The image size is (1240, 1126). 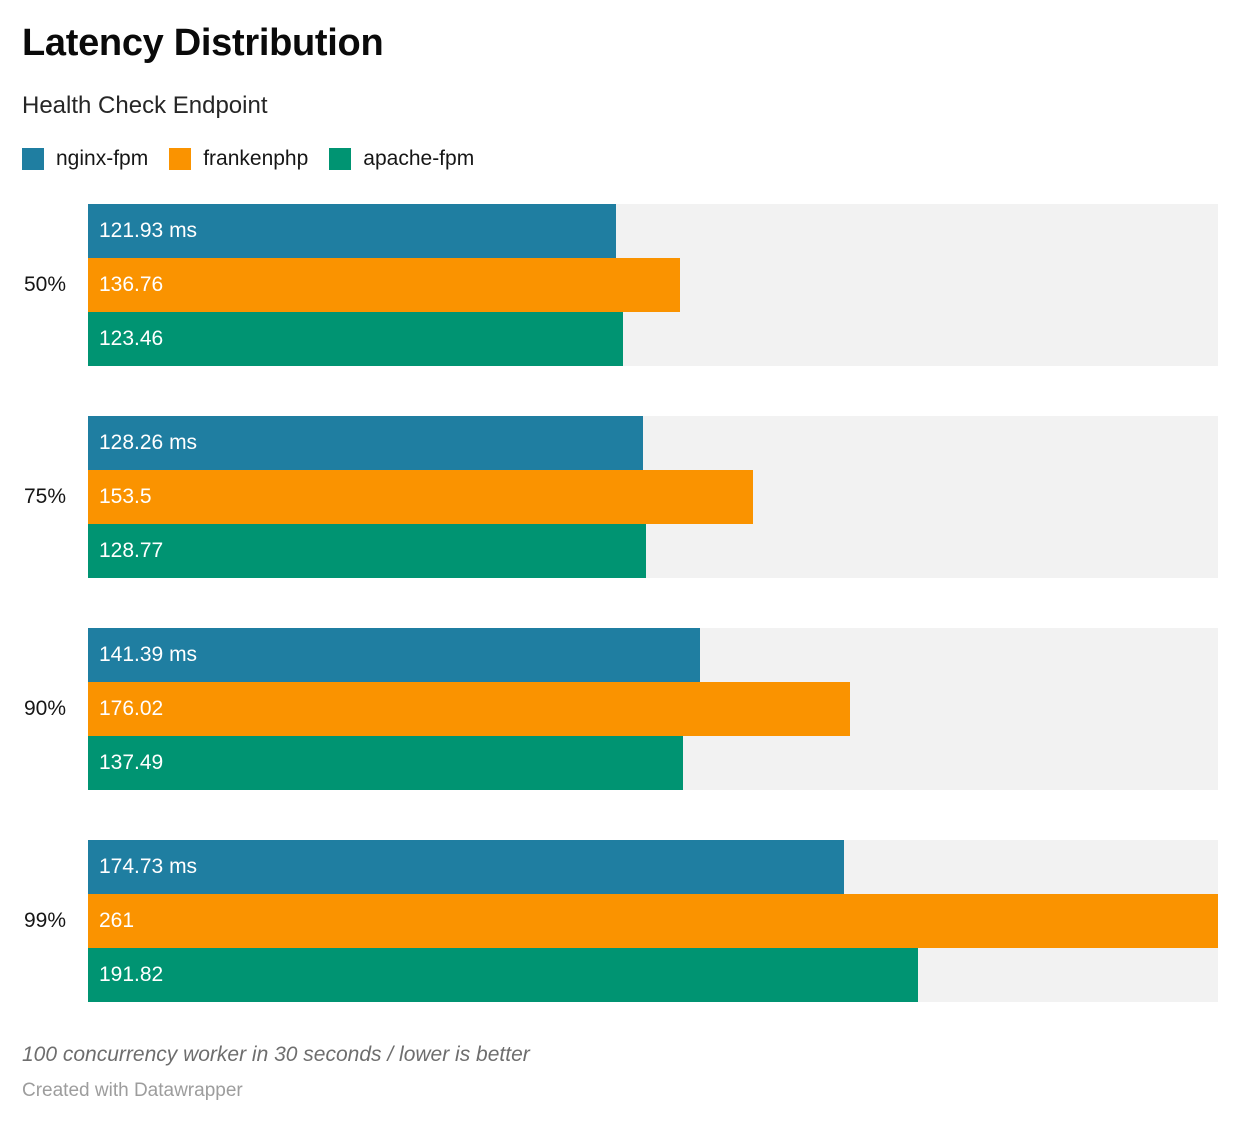 I want to click on bar-value-label: 128.77, so click(x=131, y=550).